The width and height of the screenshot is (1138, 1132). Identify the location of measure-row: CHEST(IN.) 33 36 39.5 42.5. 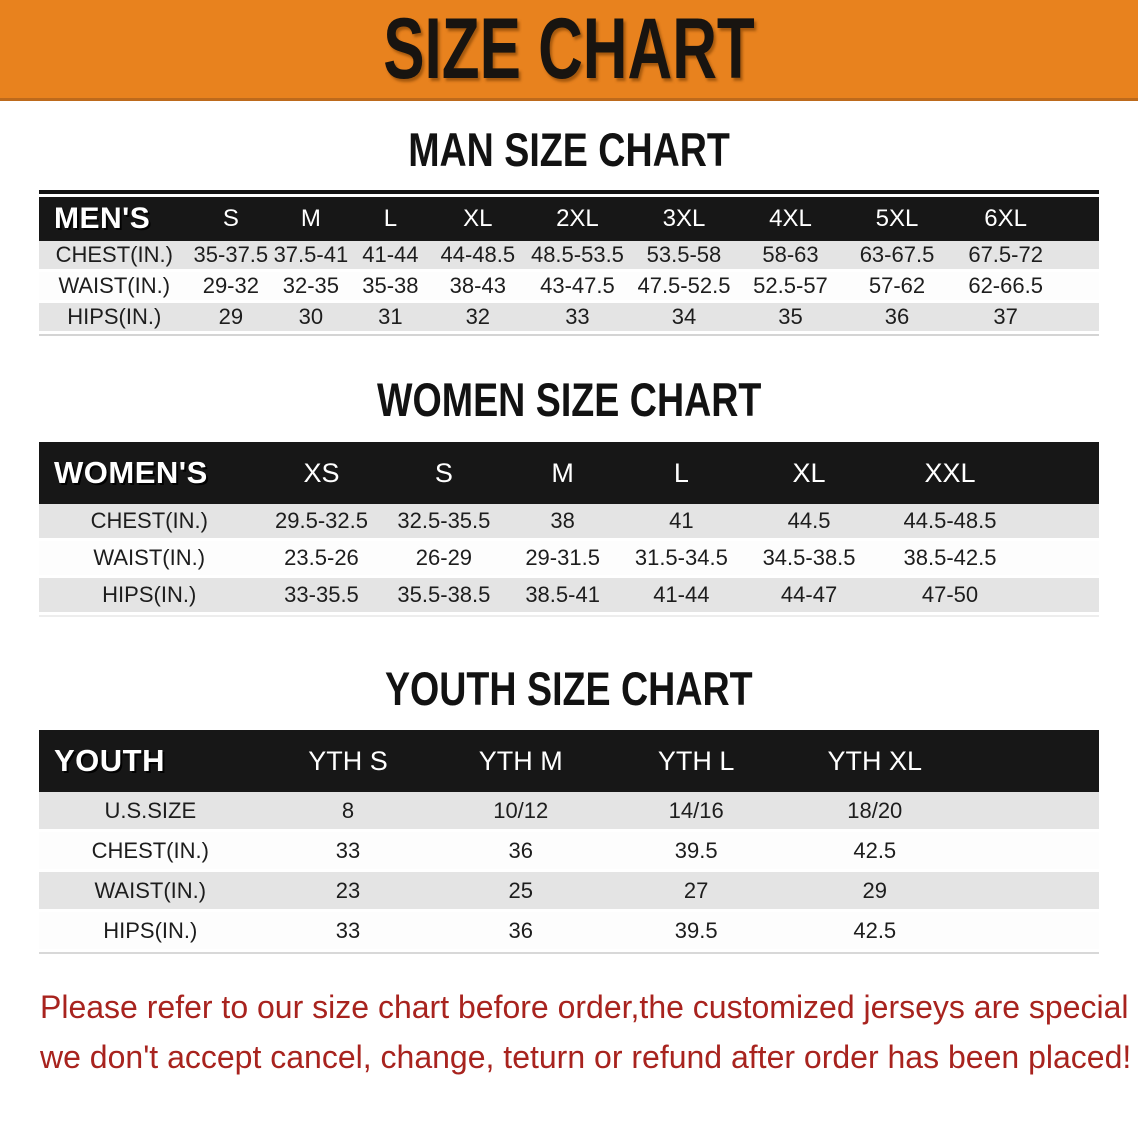
(569, 852).